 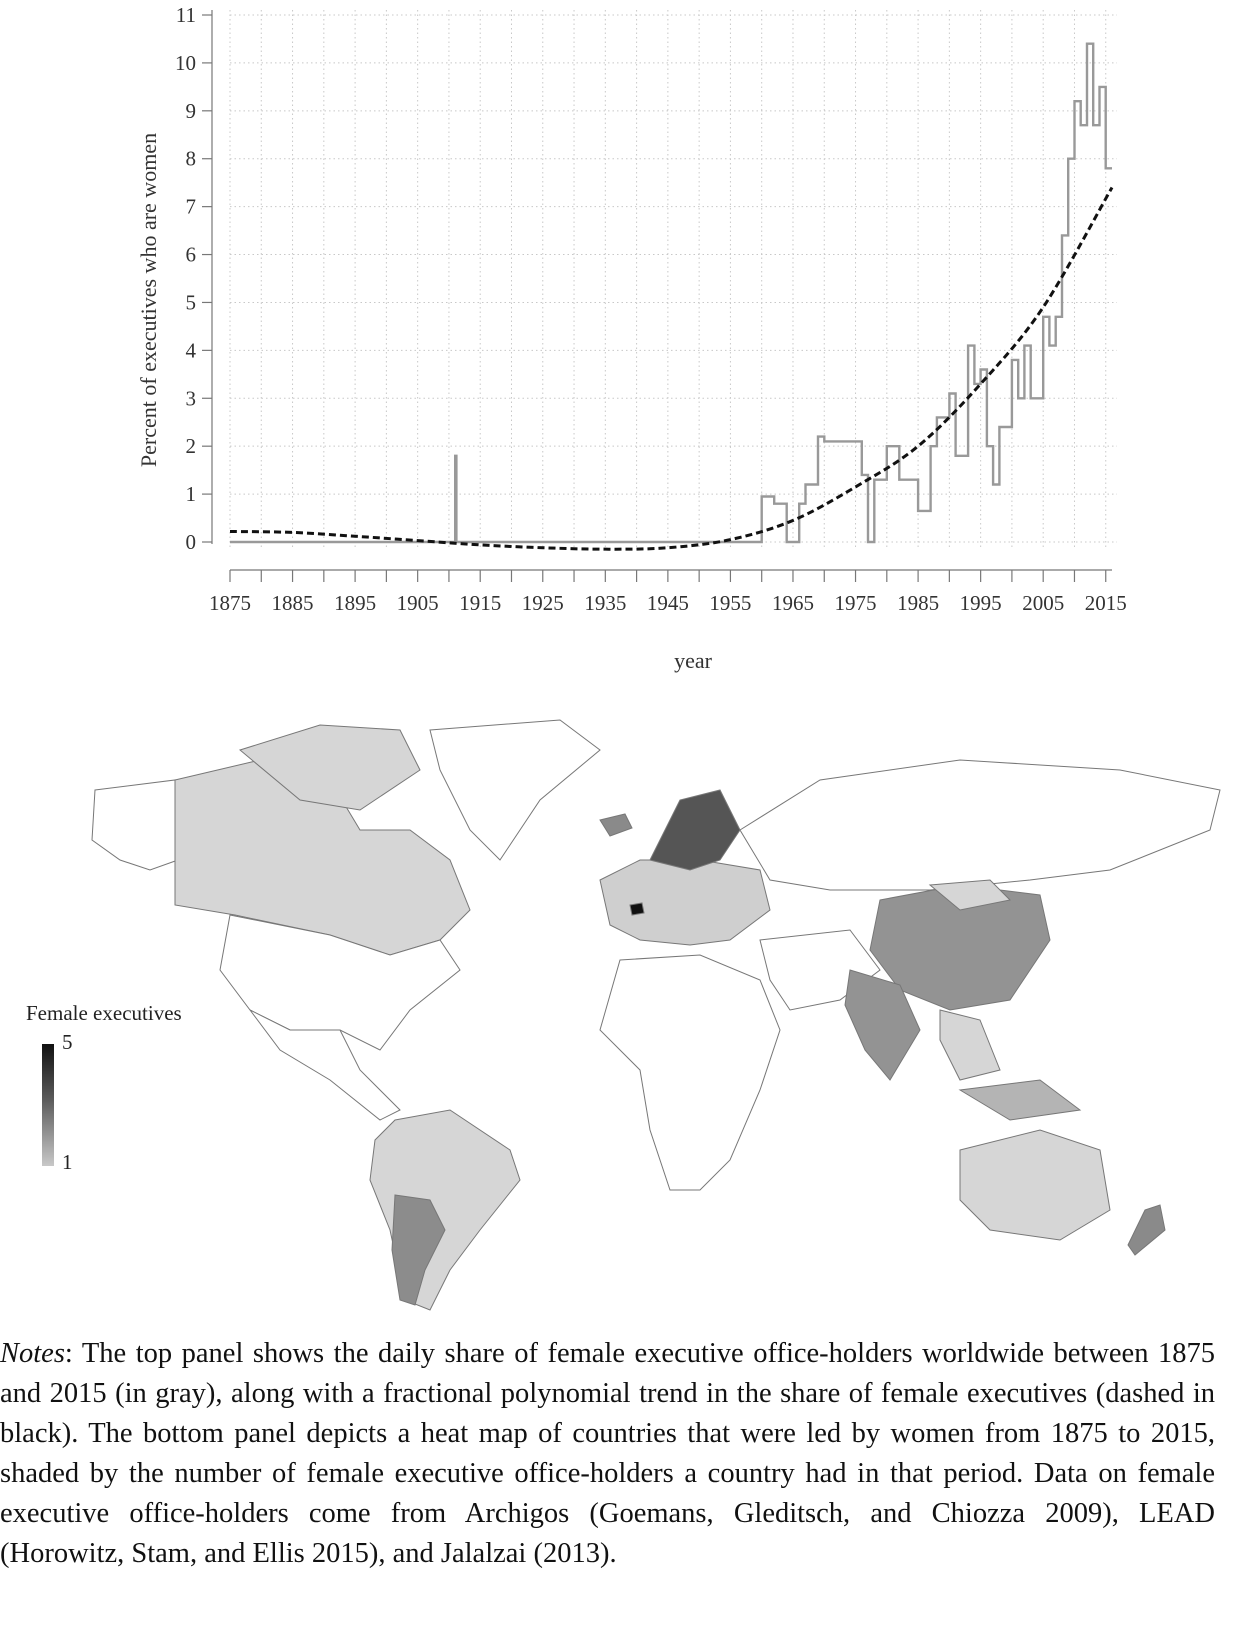 I want to click on region-australia, so click(x=1035, y=1185).